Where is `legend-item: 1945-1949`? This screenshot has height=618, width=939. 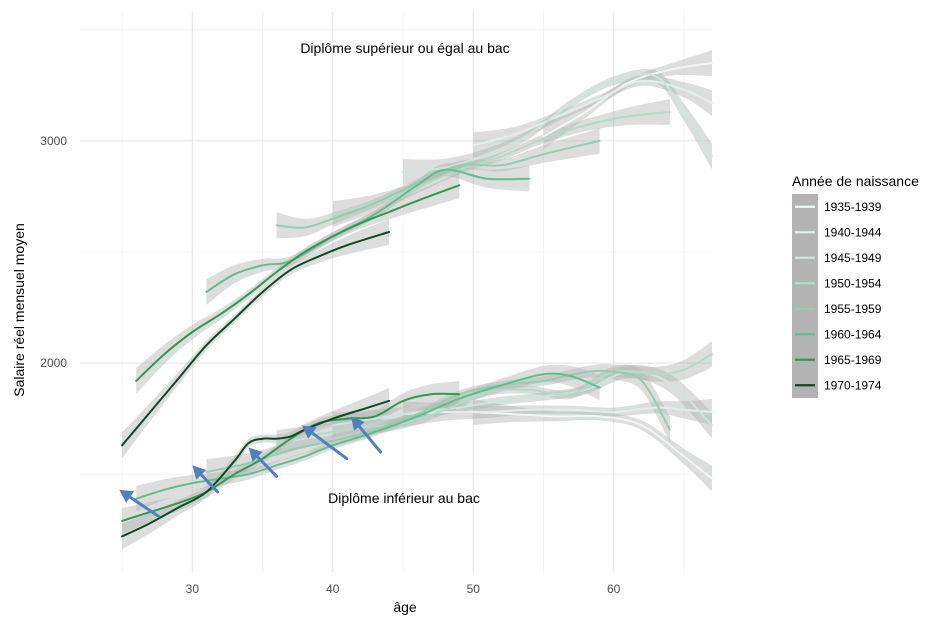 legend-item: 1945-1949 is located at coordinates (837, 258).